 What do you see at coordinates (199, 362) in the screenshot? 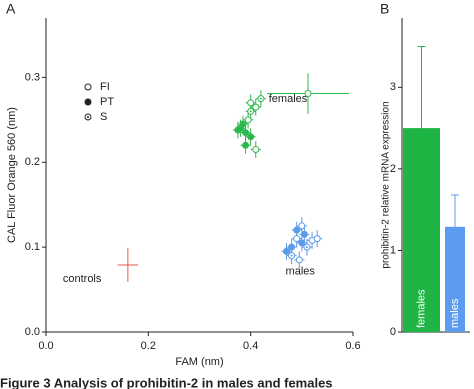
I see `x-axis-label: FAM (nm)` at bounding box center [199, 362].